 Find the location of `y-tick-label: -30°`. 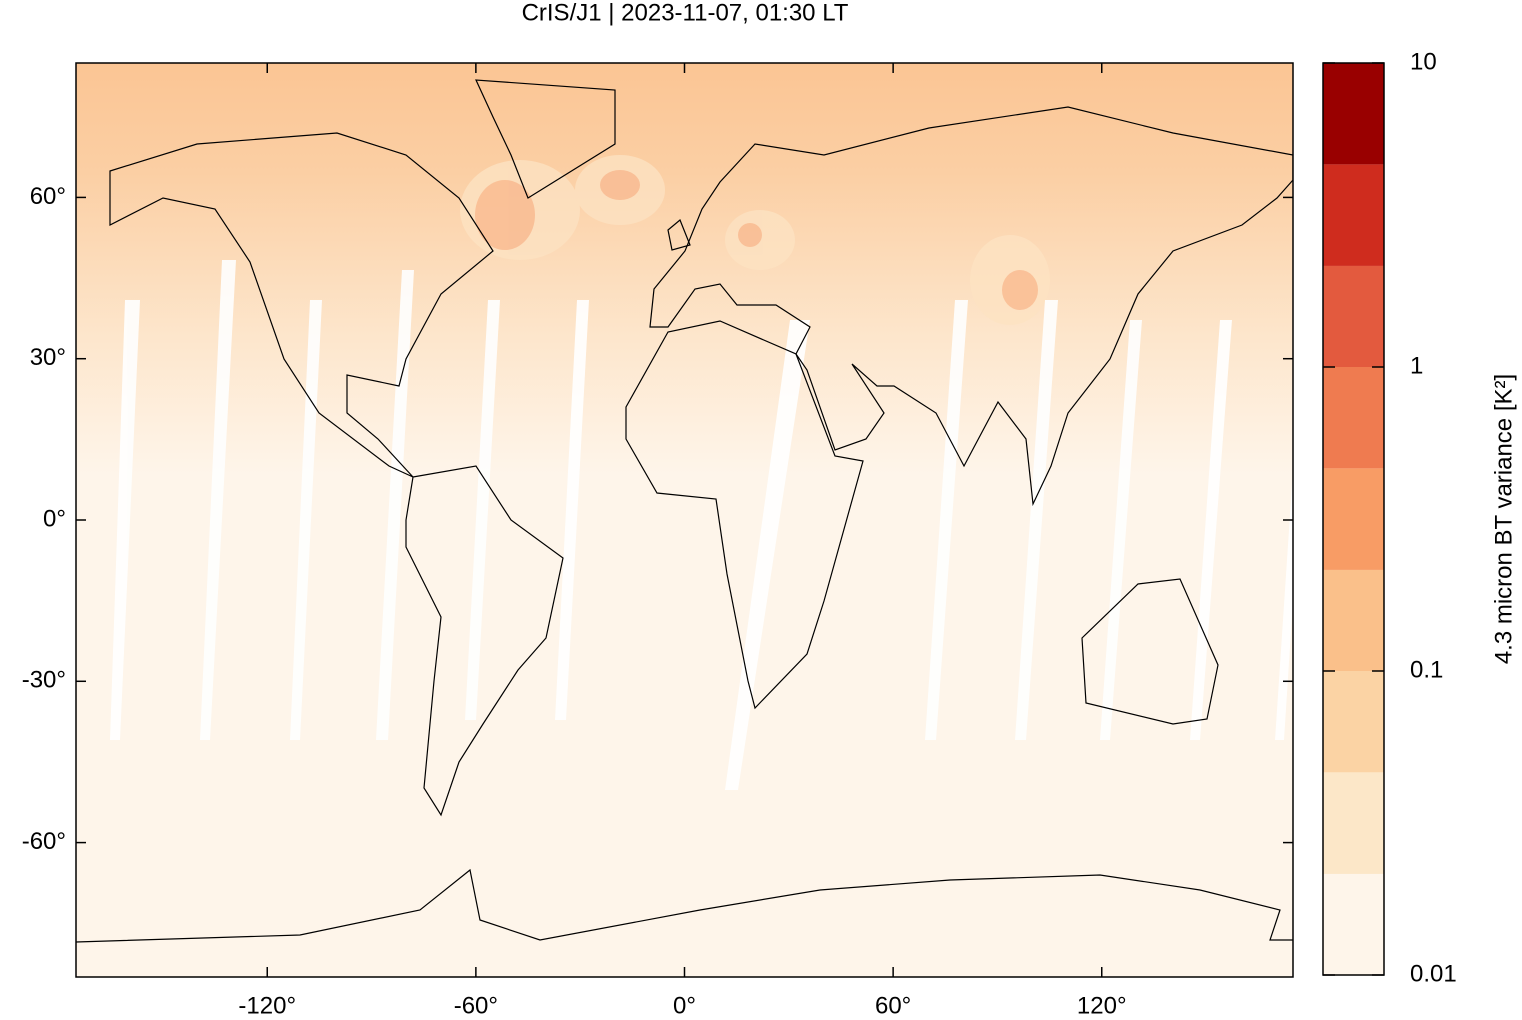

y-tick-label: -30° is located at coordinates (44, 680).